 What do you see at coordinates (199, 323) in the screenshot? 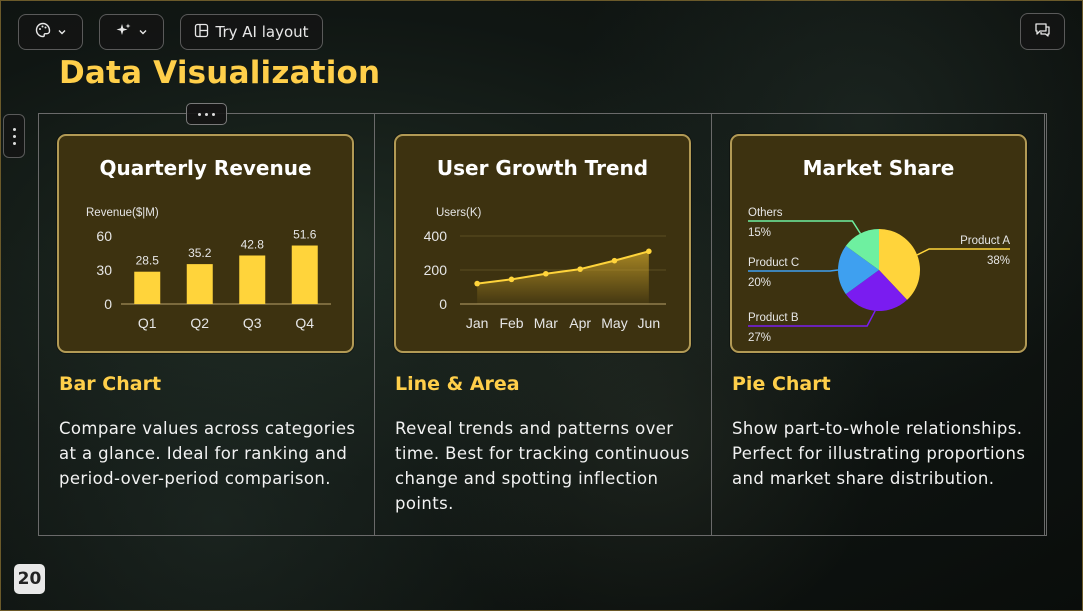
I see `x-tick-label: Q2` at bounding box center [199, 323].